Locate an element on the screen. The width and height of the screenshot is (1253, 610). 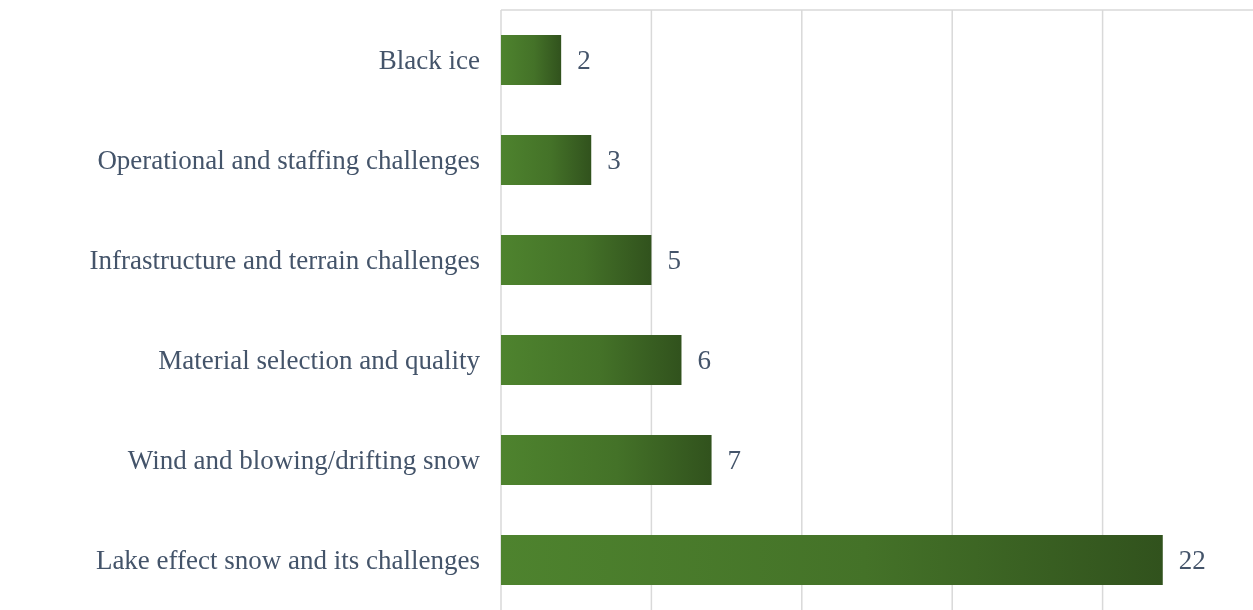
y-tick-label: Lake effect snow and its challenges is located at coordinates (287, 560).